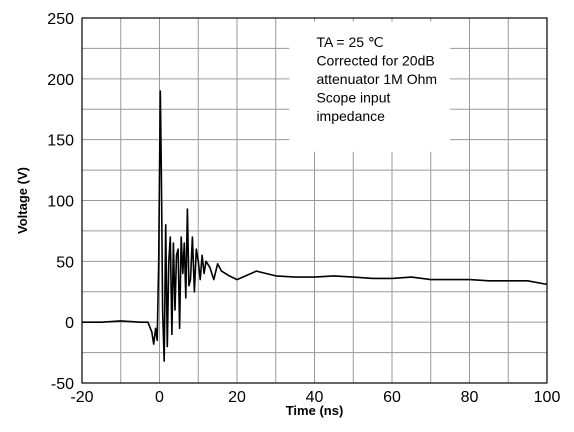 The image size is (574, 432). What do you see at coordinates (69, 323) in the screenshot?
I see `y-tick-label: 0` at bounding box center [69, 323].